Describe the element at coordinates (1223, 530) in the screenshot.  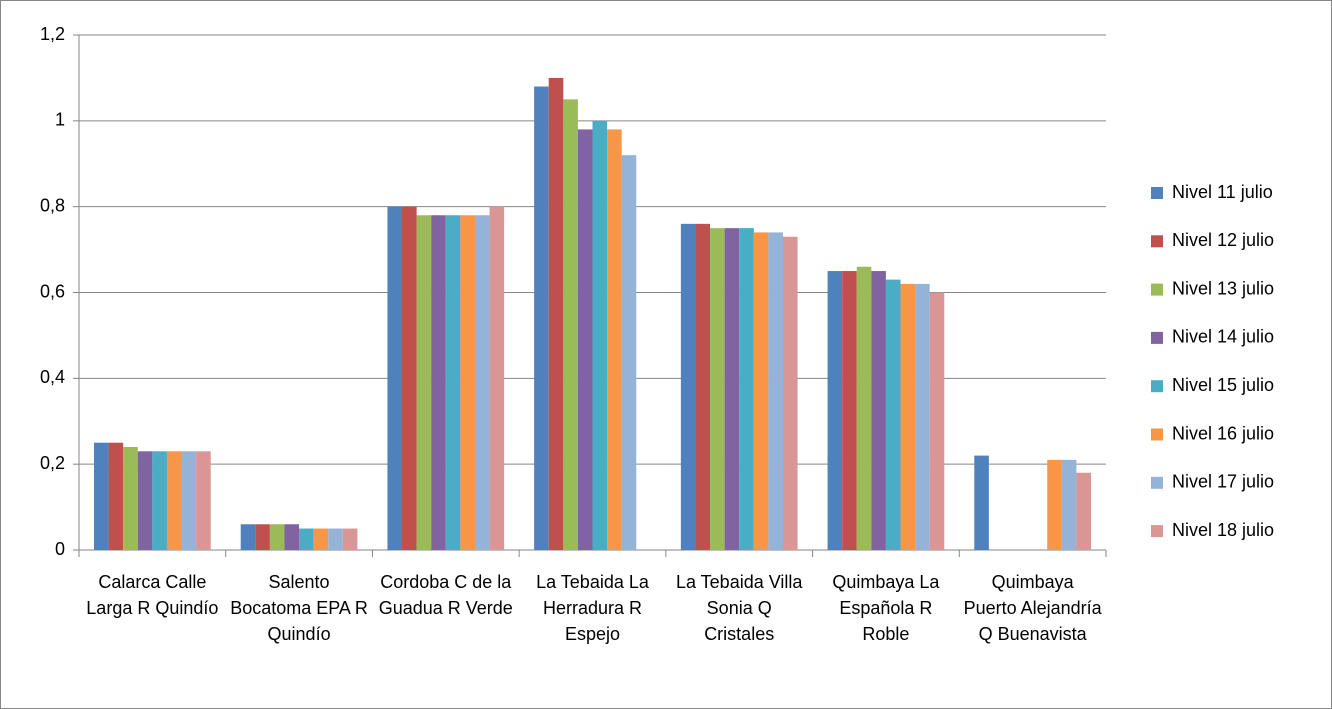
I see `legend-label: Nivel 18 julio` at that location.